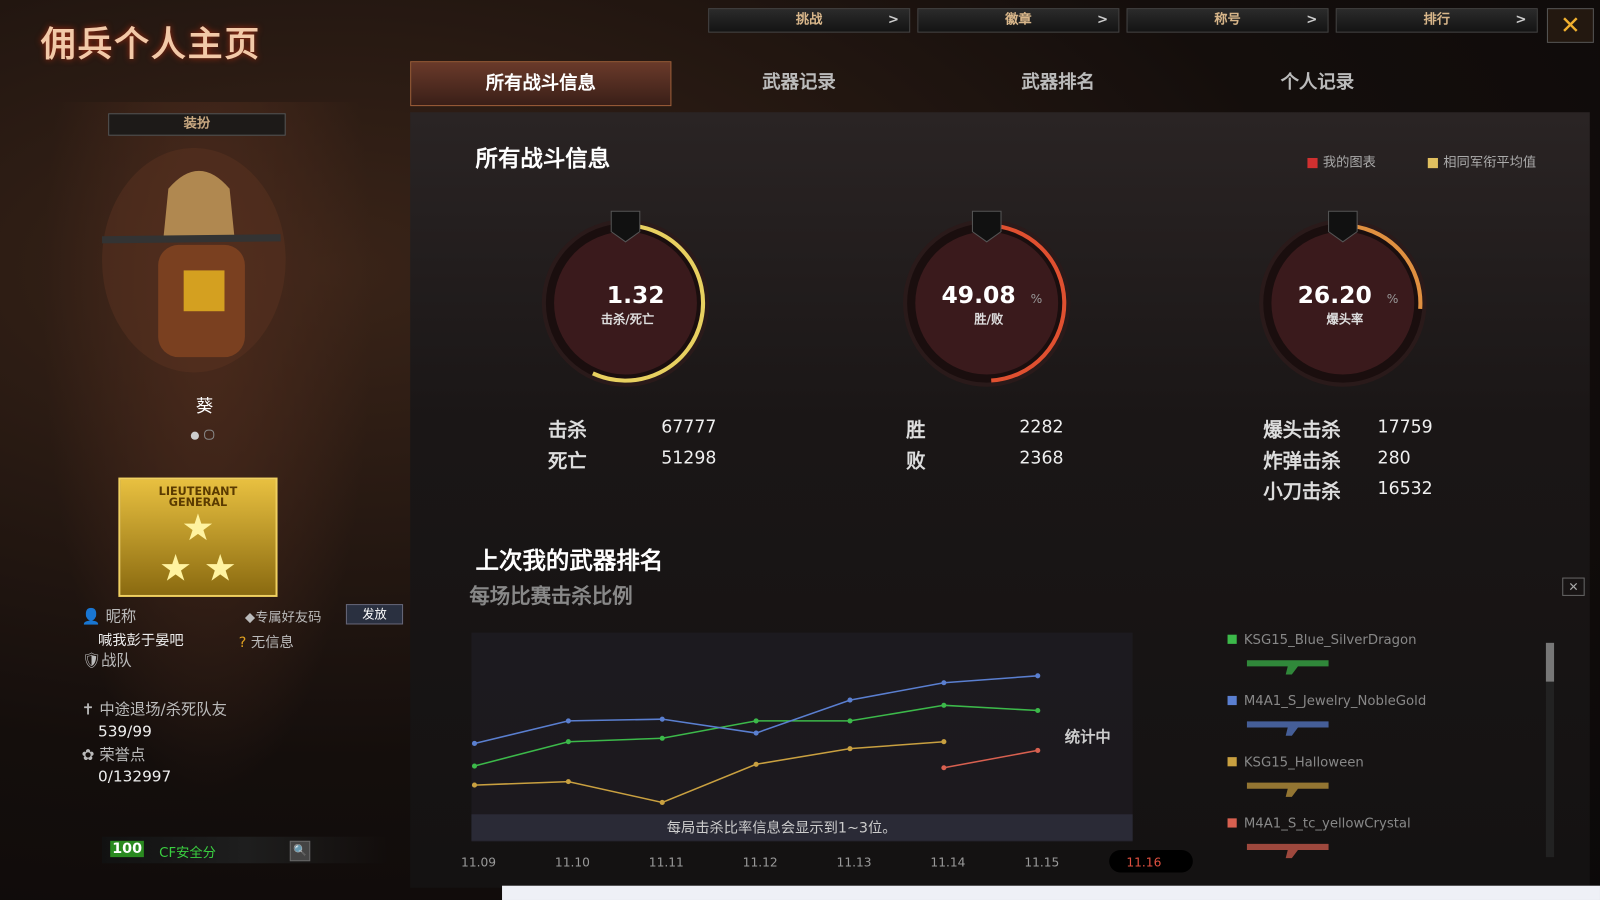 The image size is (1600, 900). Describe the element at coordinates (1037, 299) in the screenshot. I see `gauge-unit: %` at that location.